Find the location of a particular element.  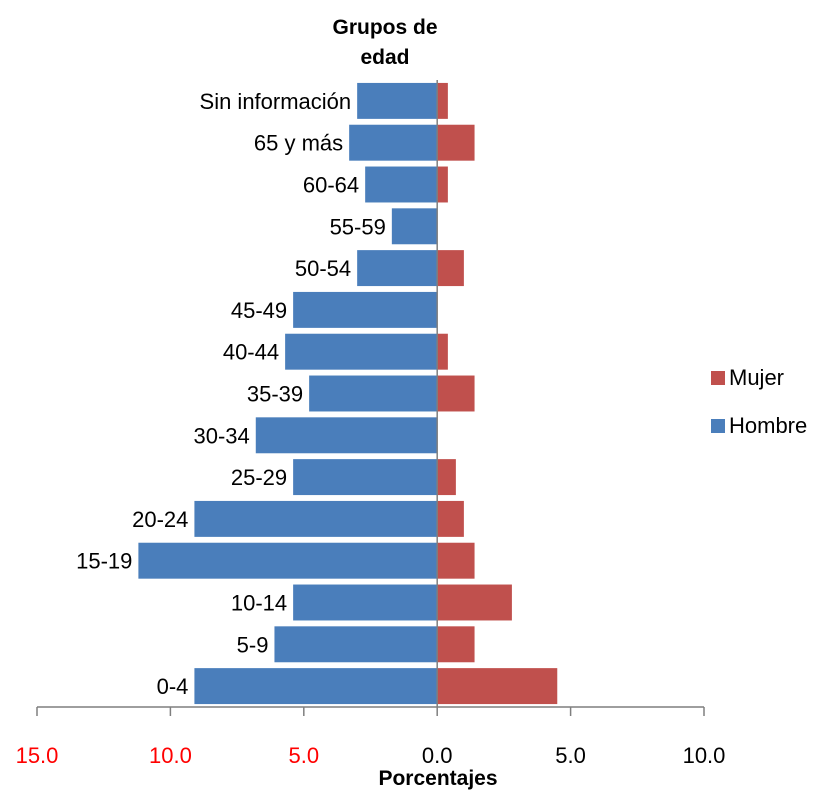

category-label-4: 50-54 is located at coordinates (323, 268).